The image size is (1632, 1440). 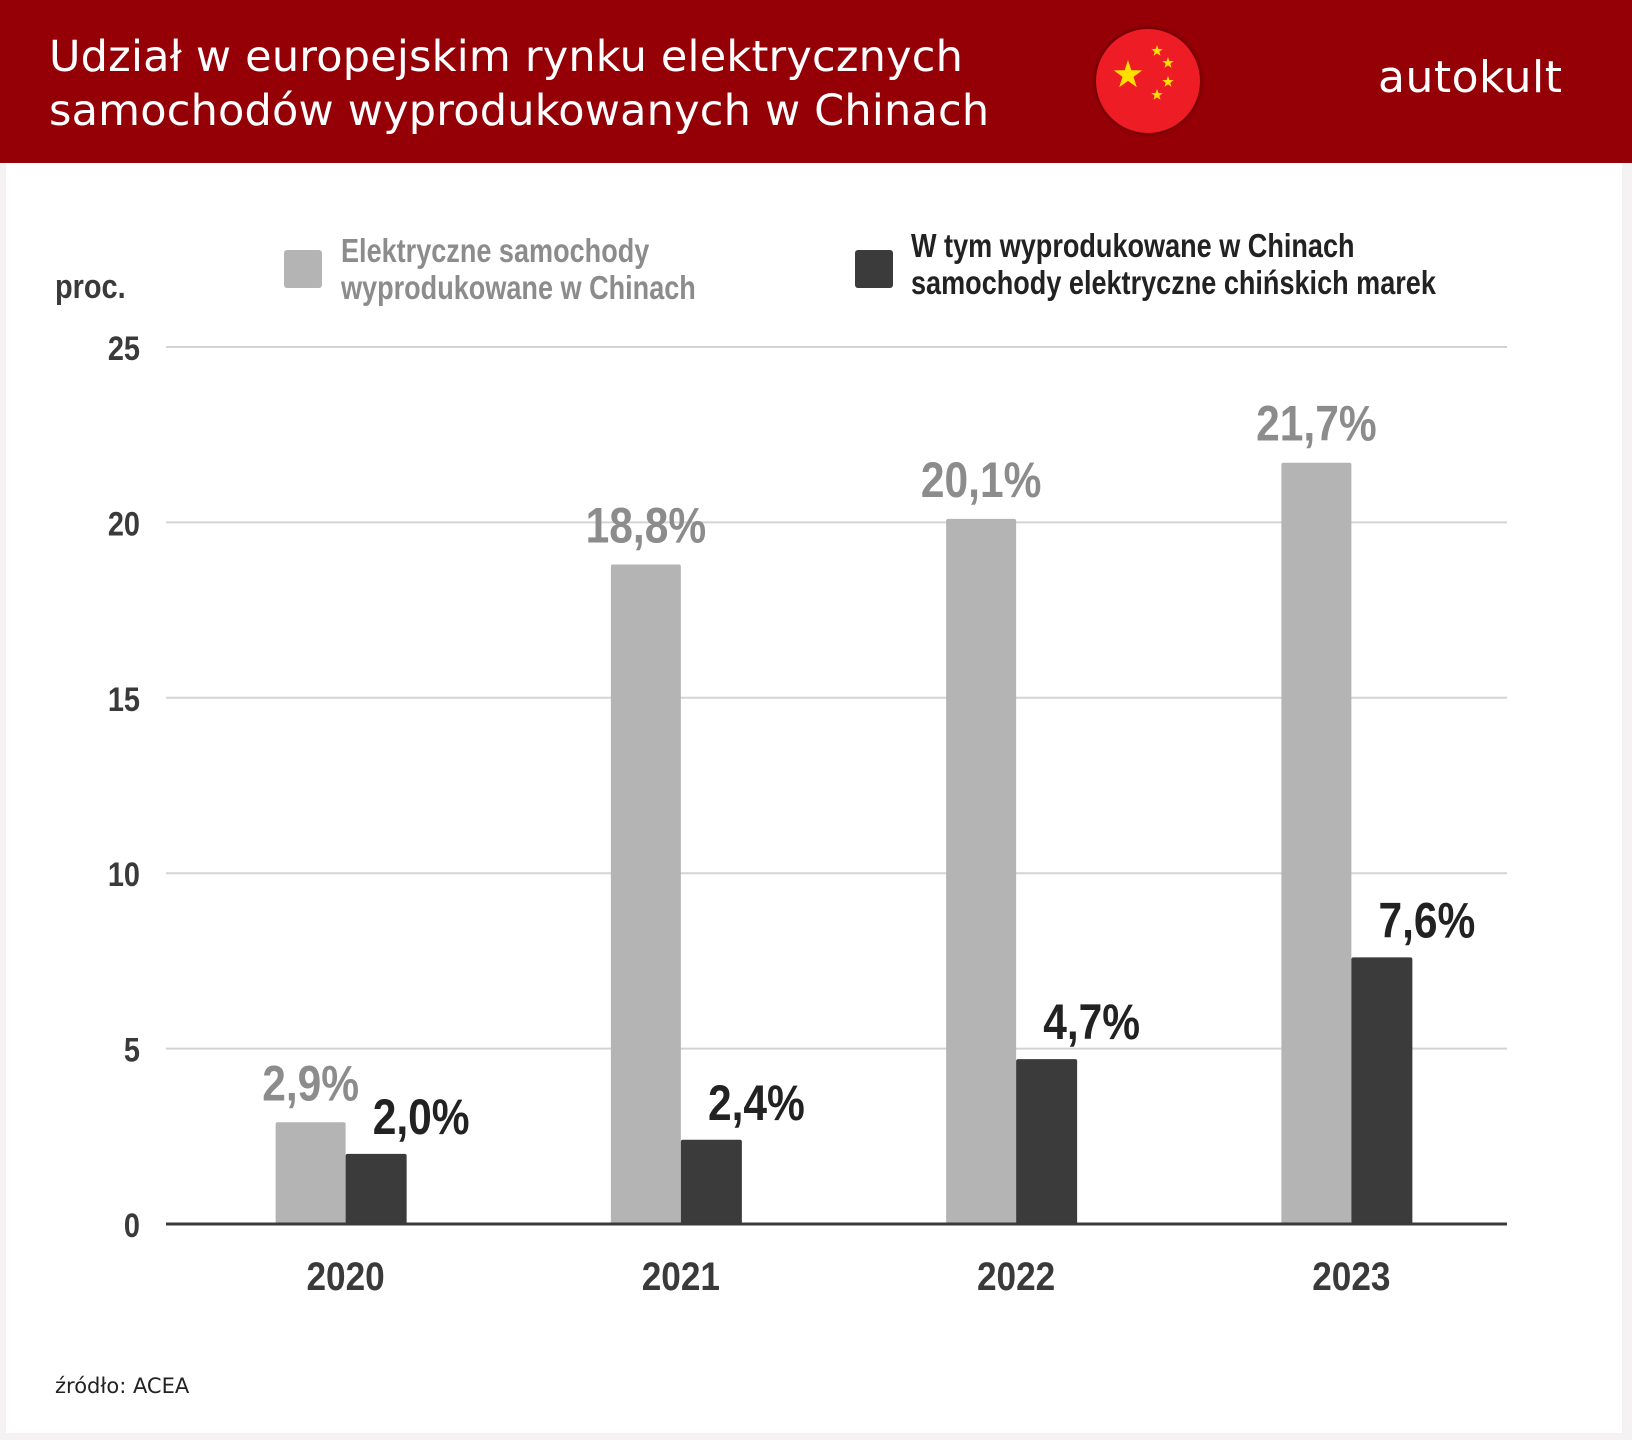 What do you see at coordinates (90, 287) in the screenshot?
I see `y-axis-label: proc.` at bounding box center [90, 287].